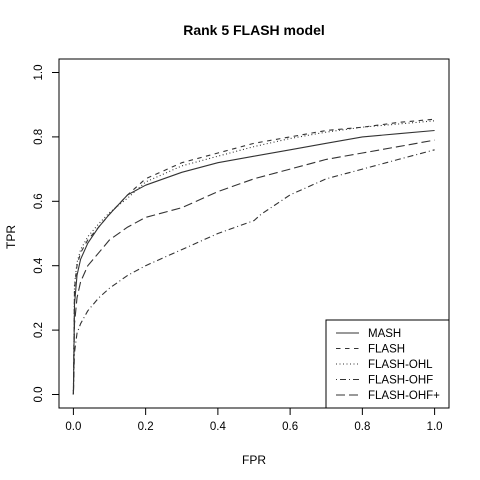 The height and width of the screenshot is (480, 480). Describe the element at coordinates (435, 427) in the screenshot. I see `x-tick-label: 1.0` at that location.